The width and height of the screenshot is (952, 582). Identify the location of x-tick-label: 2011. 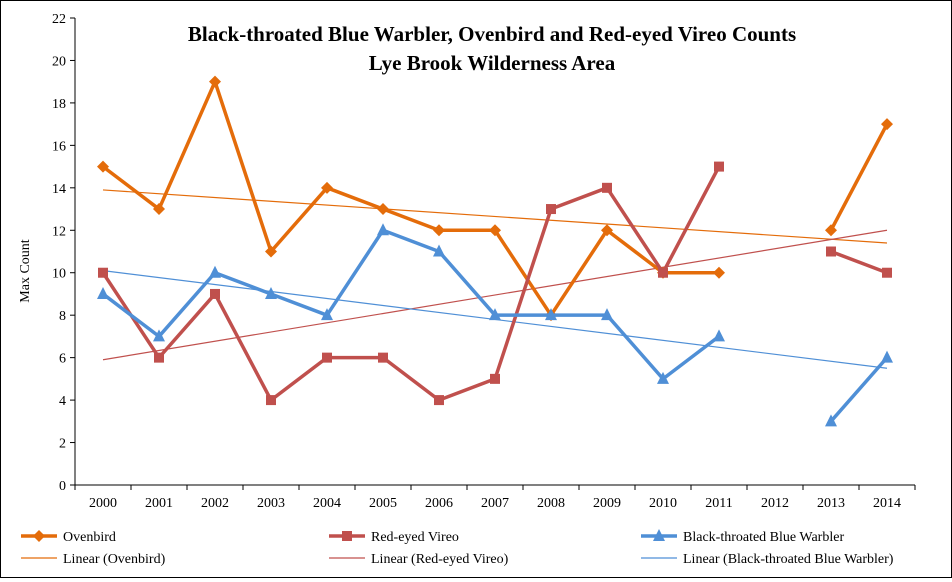
(718, 503).